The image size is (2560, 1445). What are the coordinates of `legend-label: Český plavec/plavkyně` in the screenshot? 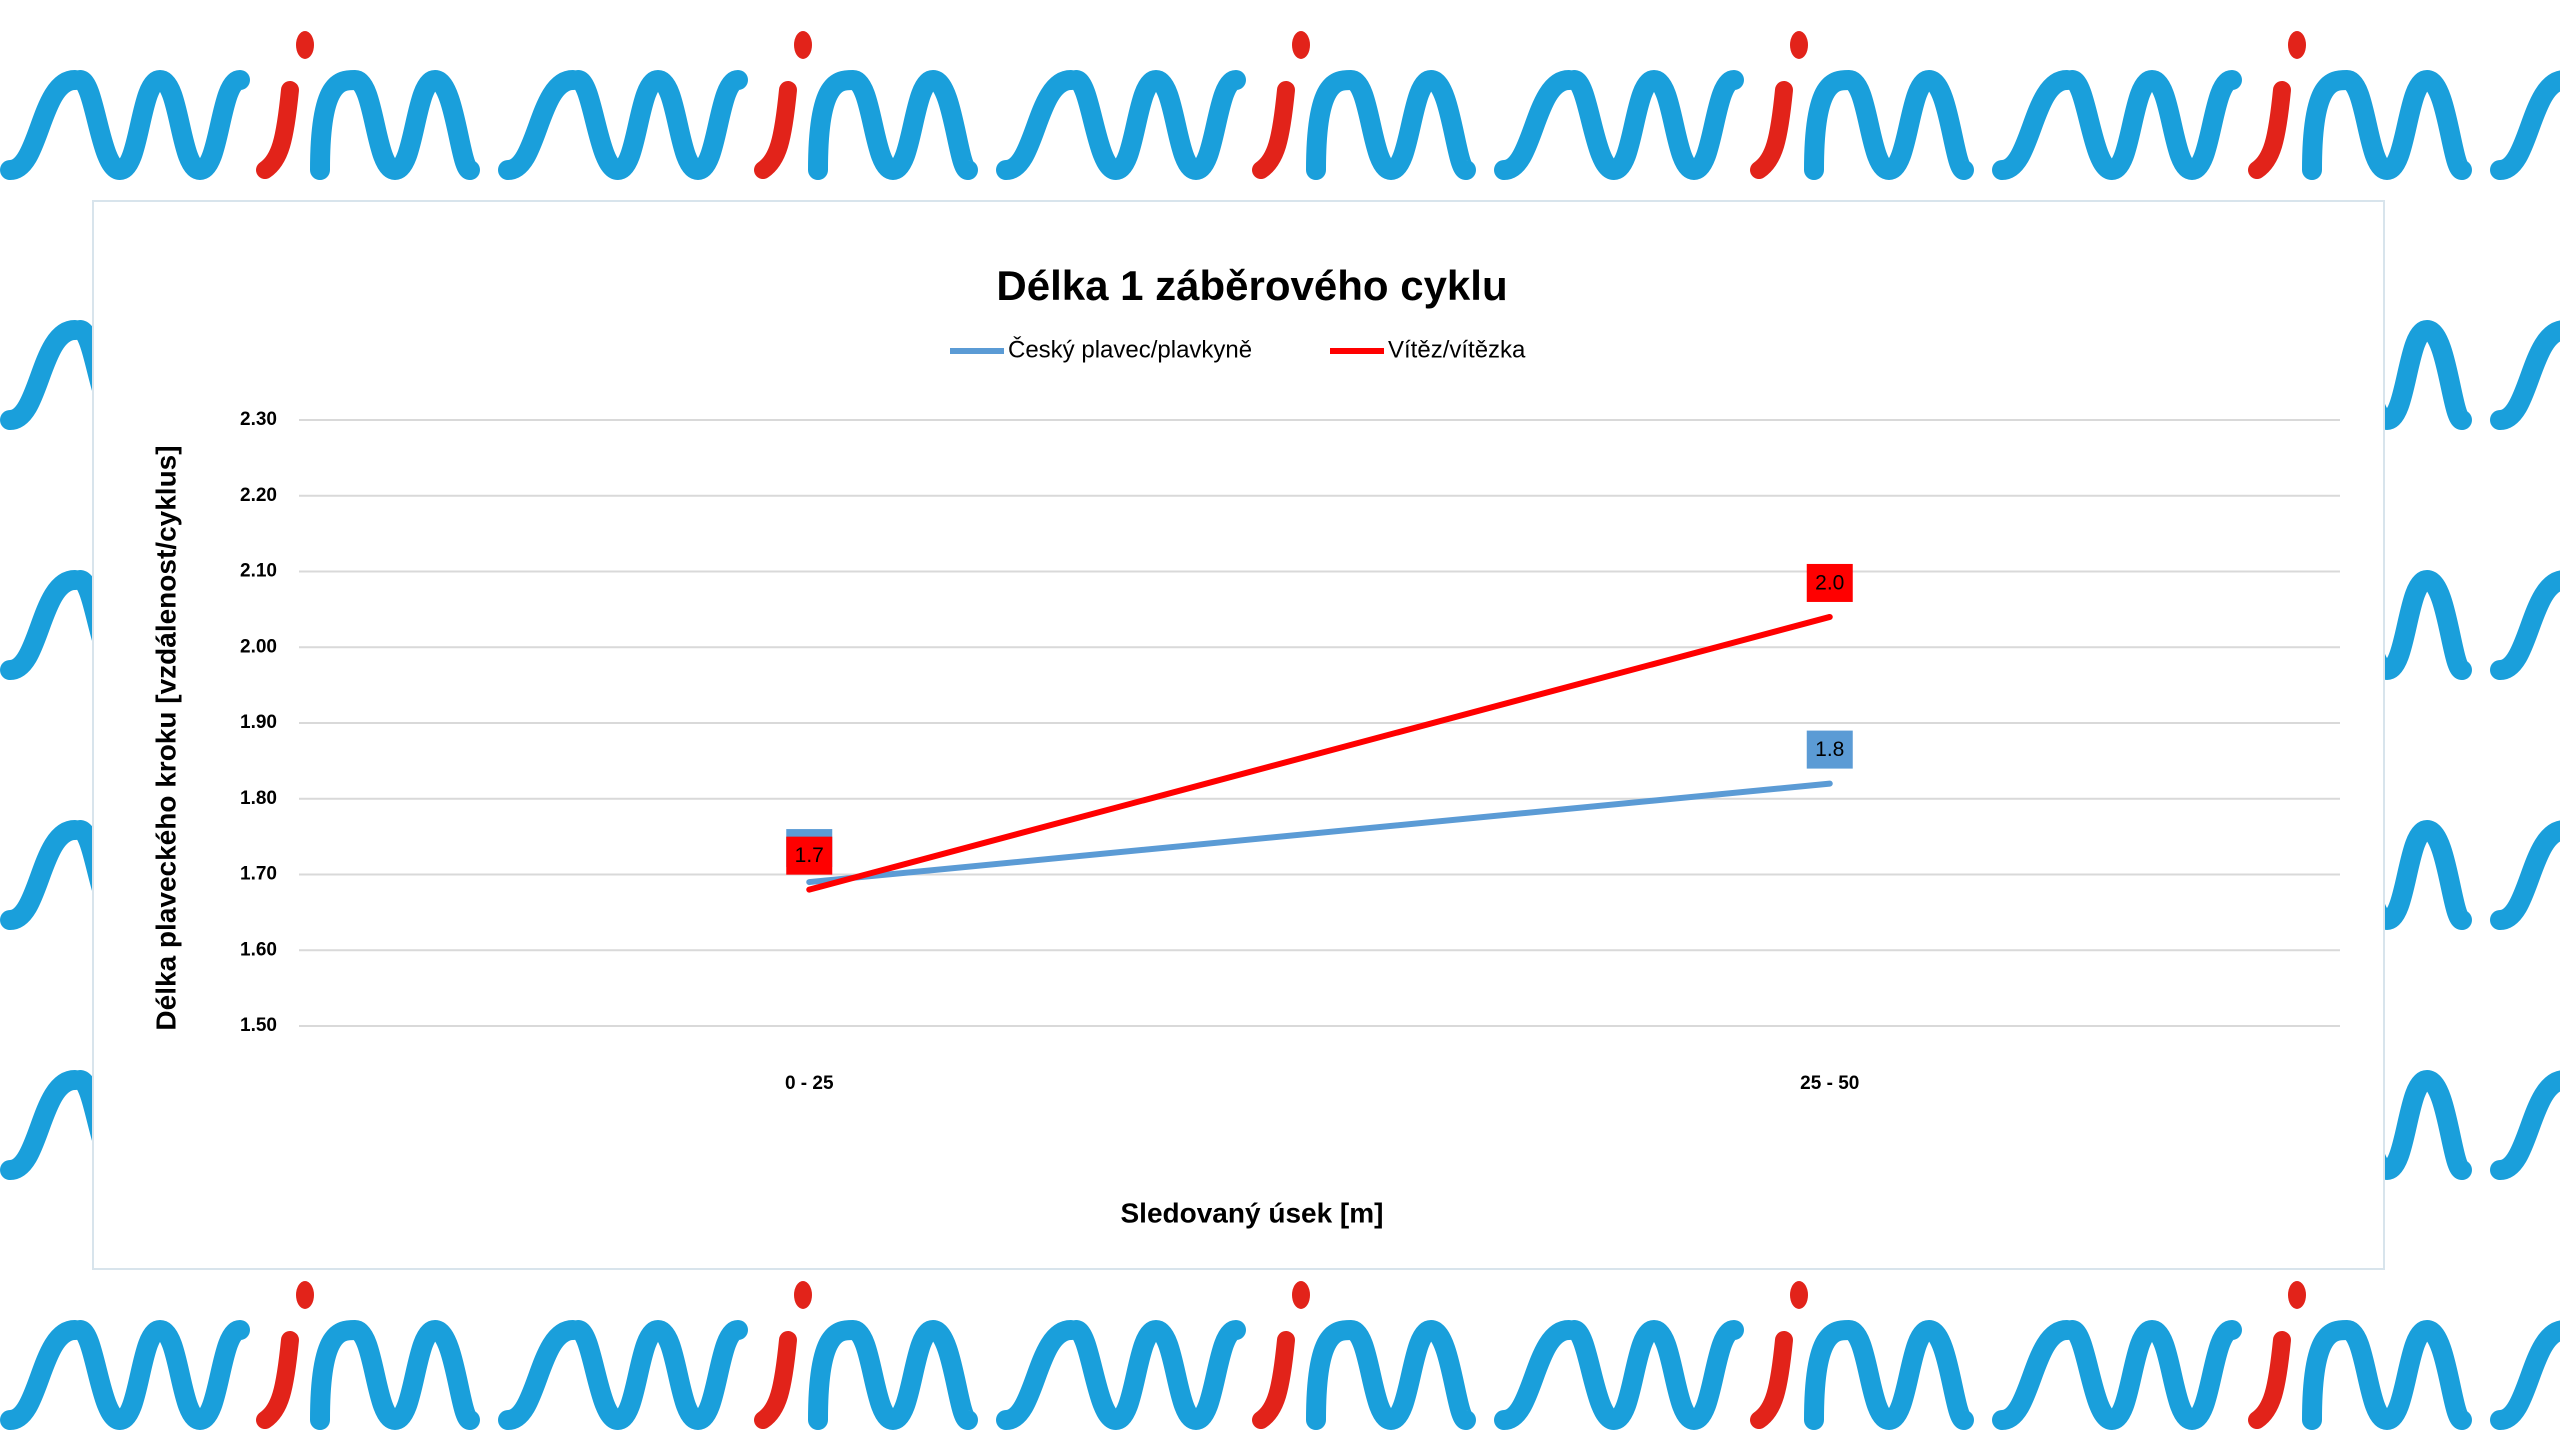 It's located at (1130, 349).